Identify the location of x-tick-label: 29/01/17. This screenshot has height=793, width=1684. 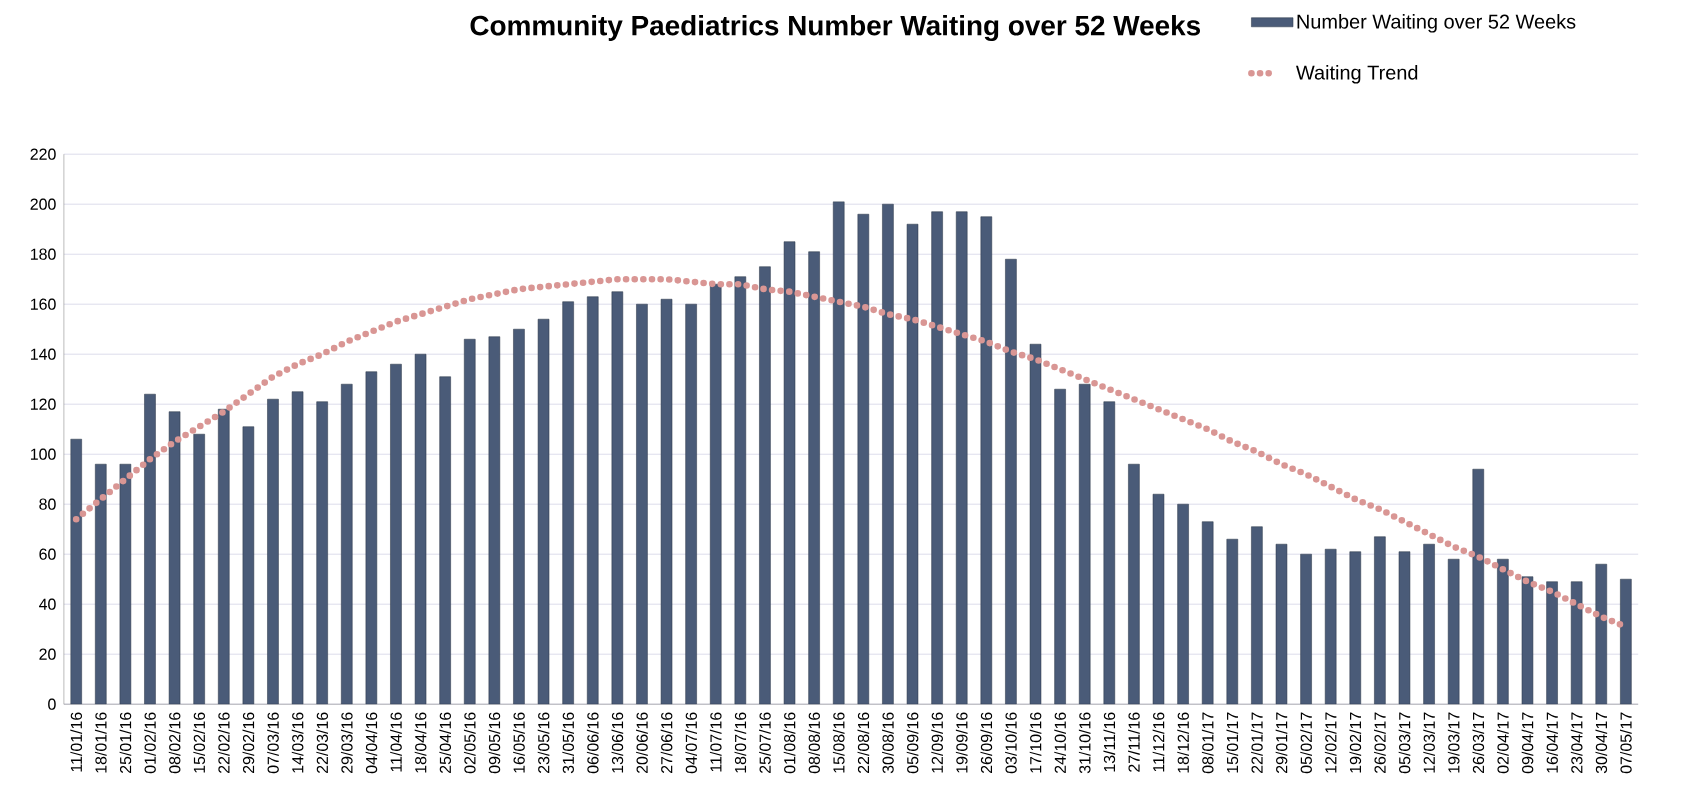
(1281, 742).